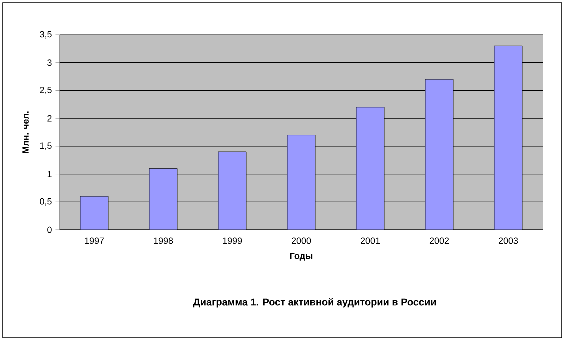 This screenshot has width=565, height=341. Describe the element at coordinates (46, 202) in the screenshot. I see `y-tick-label: 0,5` at that location.